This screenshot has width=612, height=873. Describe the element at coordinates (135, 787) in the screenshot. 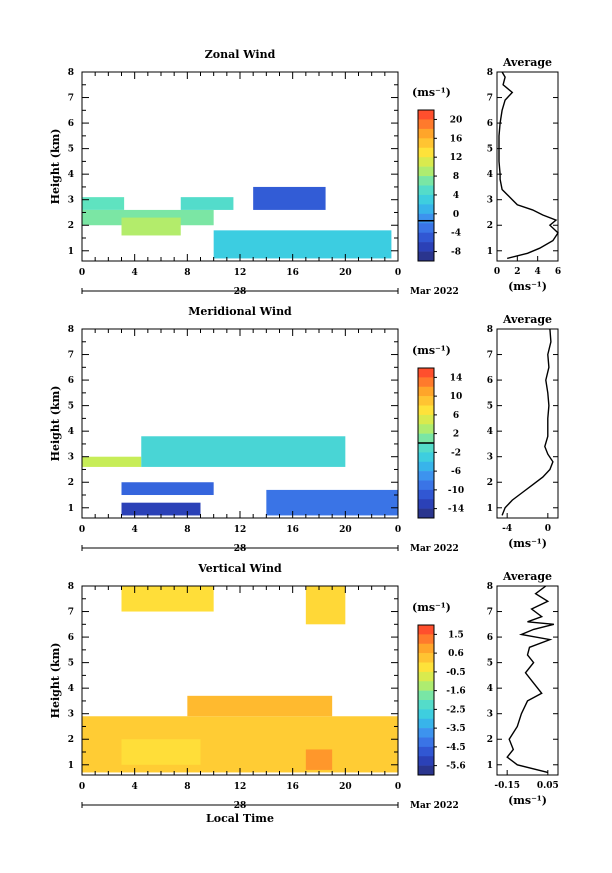

I see `panel3-x-tick-label: 4` at that location.